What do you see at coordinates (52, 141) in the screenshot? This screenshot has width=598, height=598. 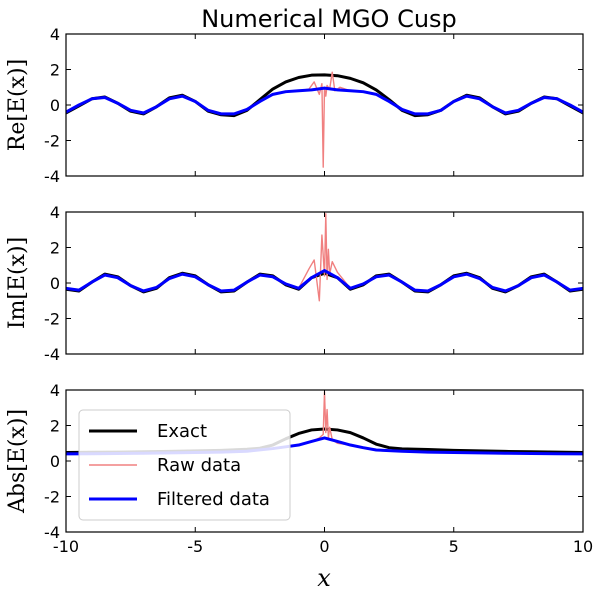 I see `real-ytick-label: -2` at bounding box center [52, 141].